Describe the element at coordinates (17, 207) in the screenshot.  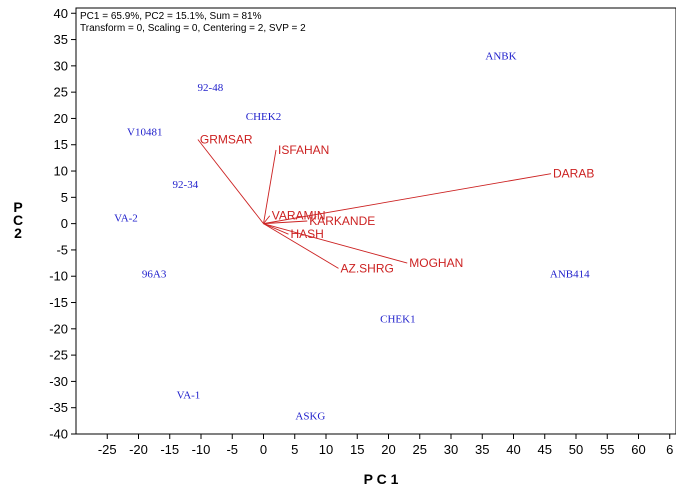
I see `y-axis-title-line-1: P` at that location.